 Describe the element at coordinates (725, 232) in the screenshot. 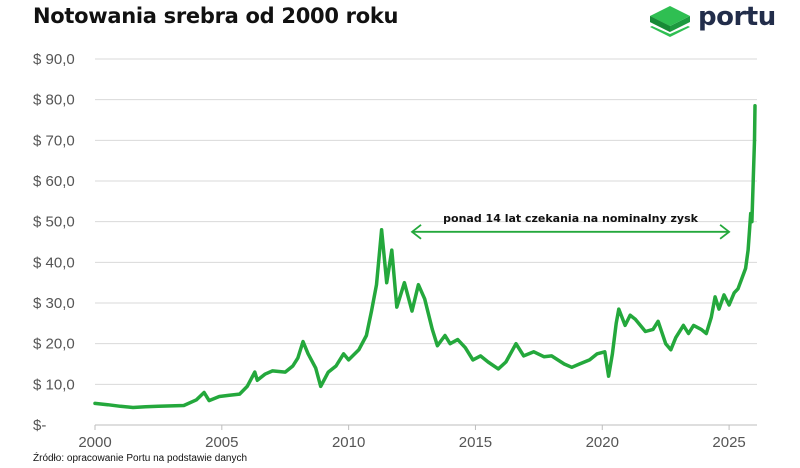

I see `annotation-arrowhead-right` at that location.